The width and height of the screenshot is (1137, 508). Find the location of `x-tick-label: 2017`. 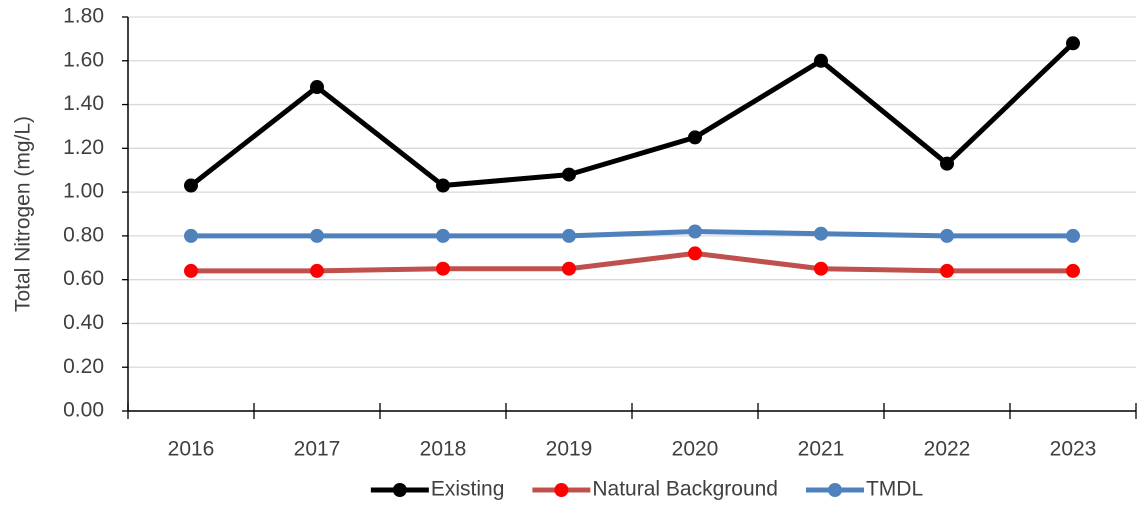

x-tick-label: 2017 is located at coordinates (317, 449).